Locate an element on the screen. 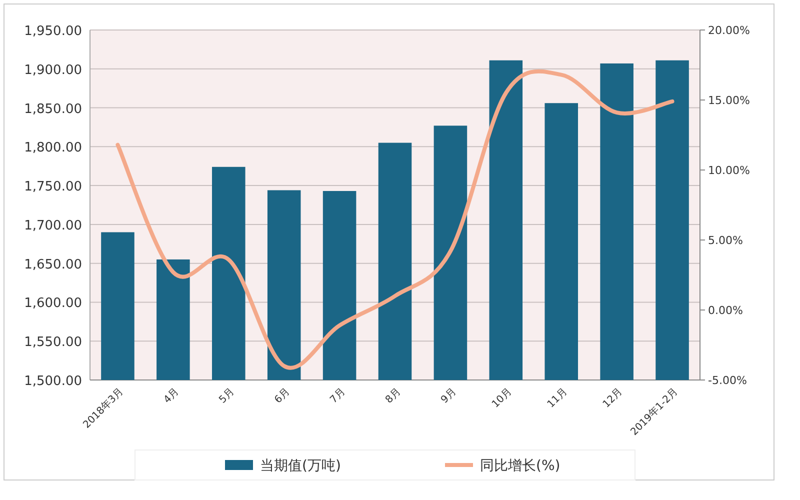  y2-tick-label: 0.00% is located at coordinates (725, 310).